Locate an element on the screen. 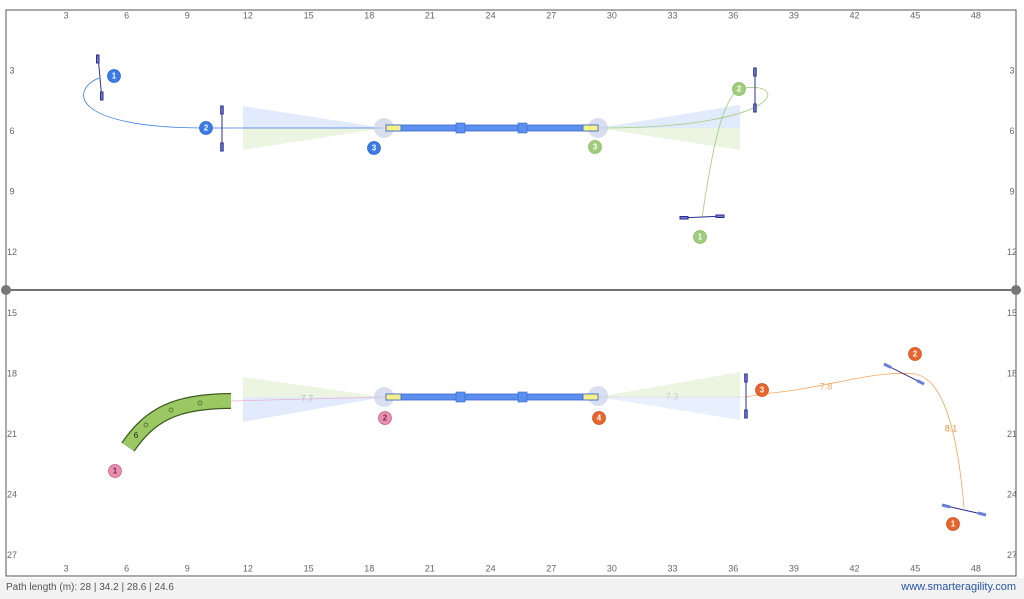 This screenshot has width=1024, height=599. y-tick-label: 6 is located at coordinates (11, 131).